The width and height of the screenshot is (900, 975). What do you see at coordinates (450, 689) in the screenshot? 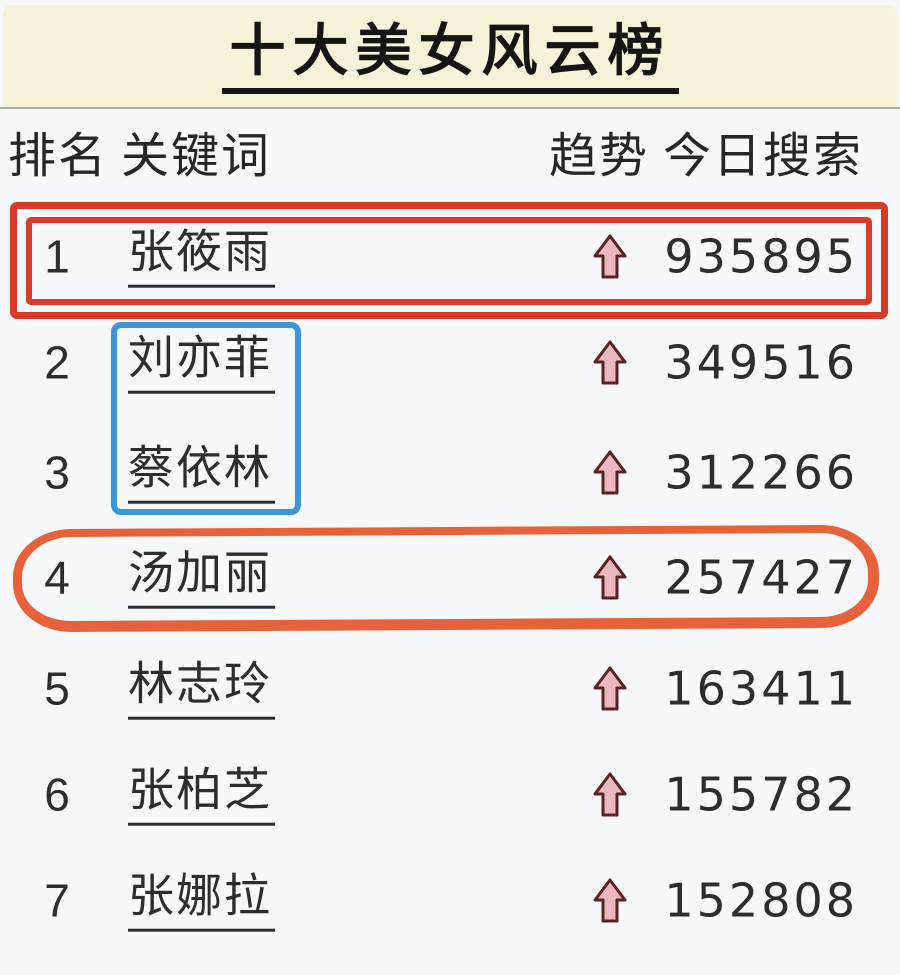
I see `table-row: 5 林志玲 163411` at bounding box center [450, 689].